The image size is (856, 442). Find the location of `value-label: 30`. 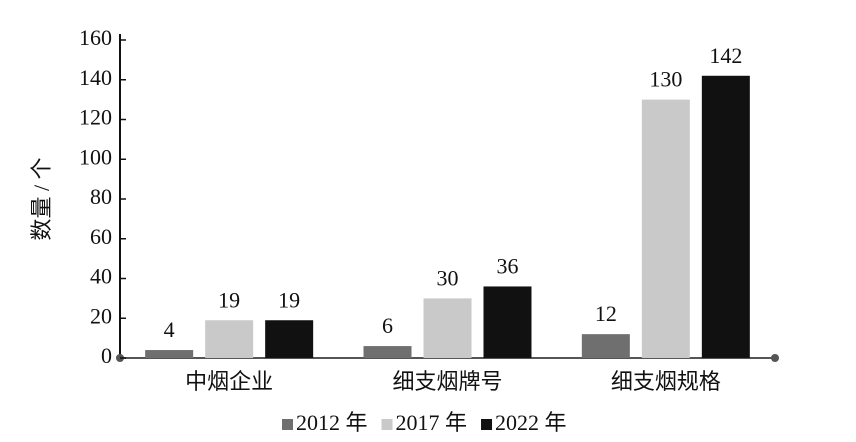

value-label: 30 is located at coordinates (448, 277).